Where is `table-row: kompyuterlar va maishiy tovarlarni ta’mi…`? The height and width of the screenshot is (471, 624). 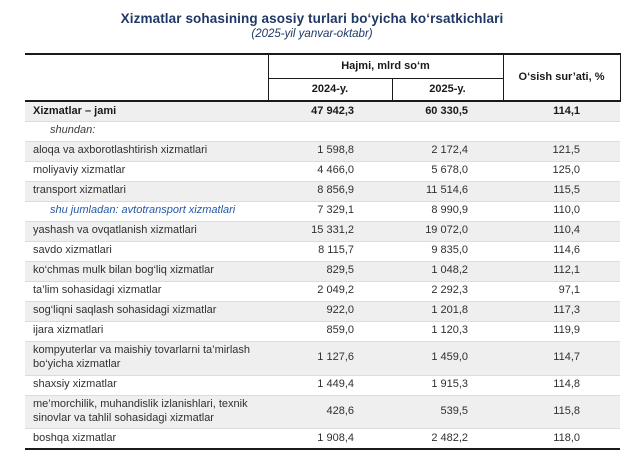
table-row: kompyuterlar va maishiy tovarlarni ta’mi… is located at coordinates (323, 358).